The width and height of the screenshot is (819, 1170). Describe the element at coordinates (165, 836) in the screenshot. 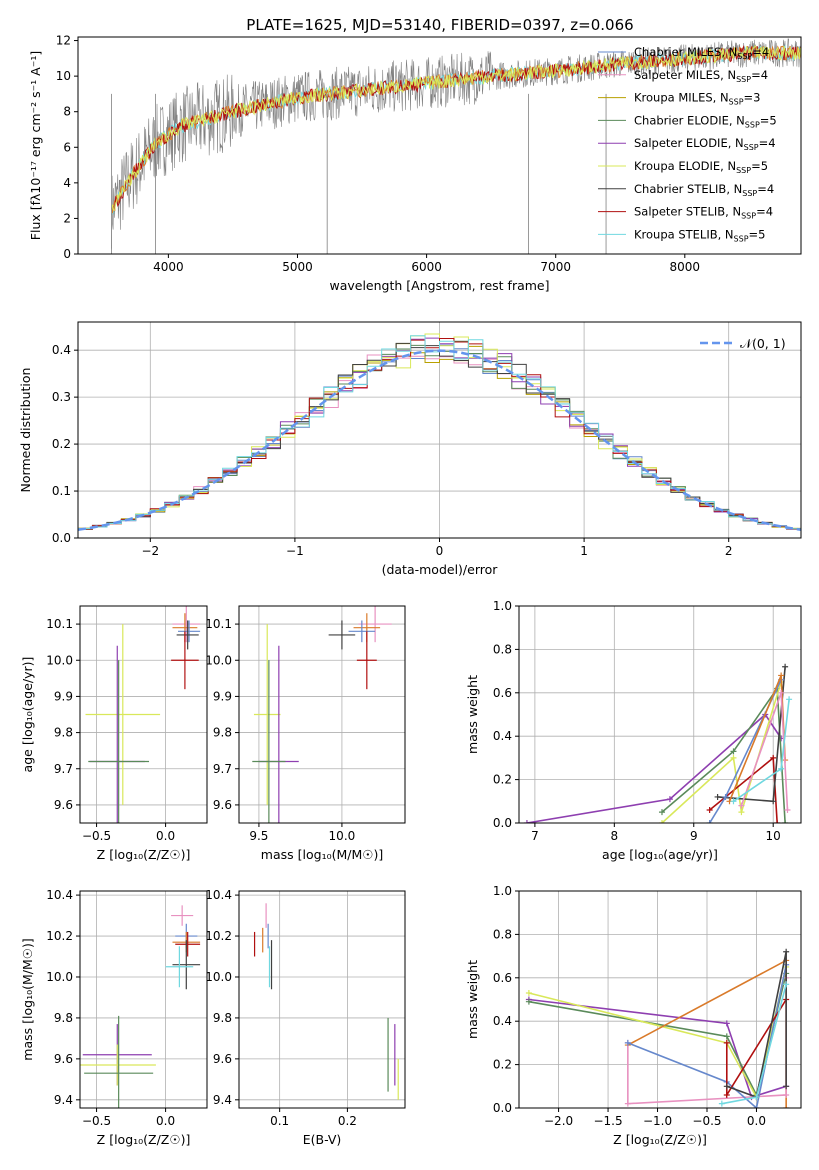

I see `x-tick-label: 0.0` at that location.